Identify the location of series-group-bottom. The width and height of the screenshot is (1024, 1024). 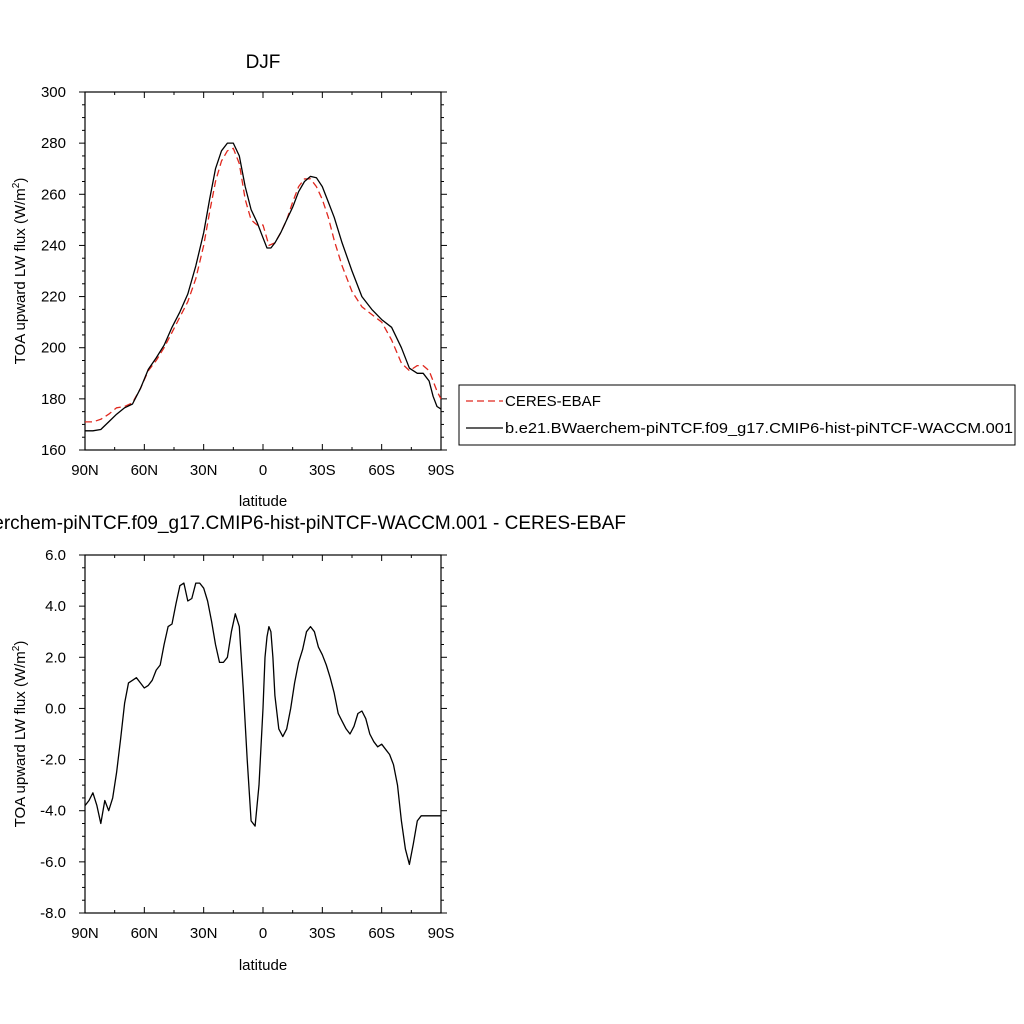
(262, 724).